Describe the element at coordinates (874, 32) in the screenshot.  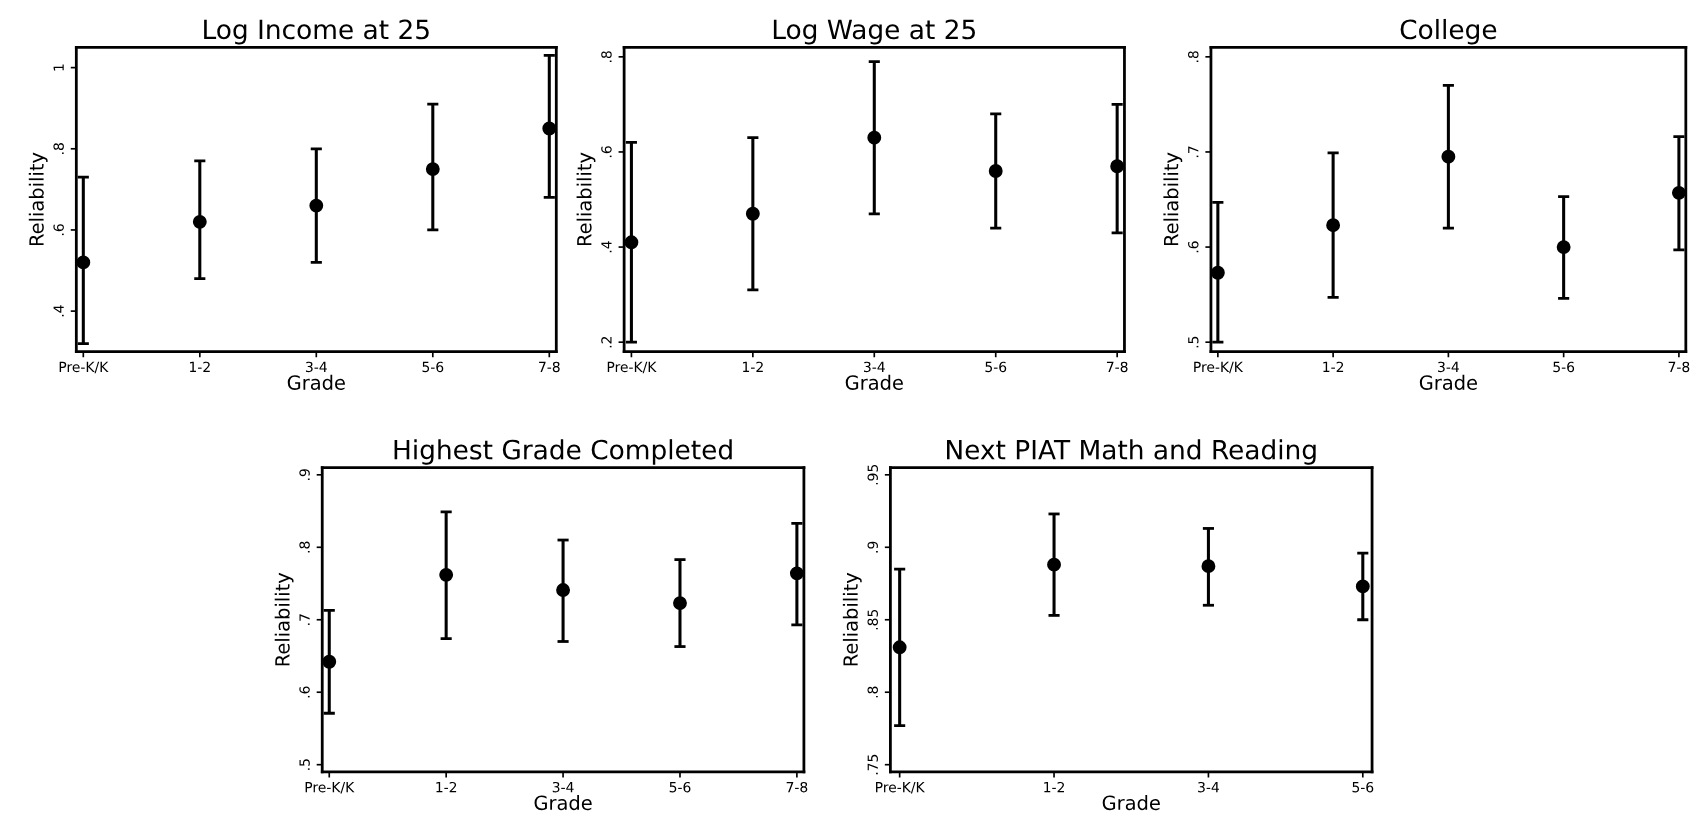
I see `chart-title: Log Wage at 25` at that location.